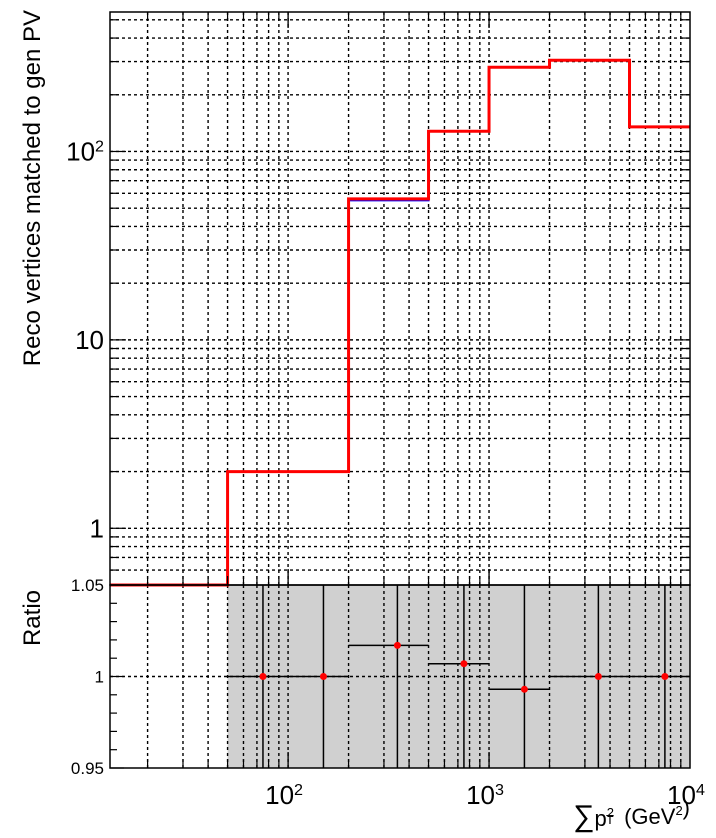 This screenshot has height=838, width=716. Describe the element at coordinates (89, 340) in the screenshot. I see `y-tick-label-top: 10` at that location.